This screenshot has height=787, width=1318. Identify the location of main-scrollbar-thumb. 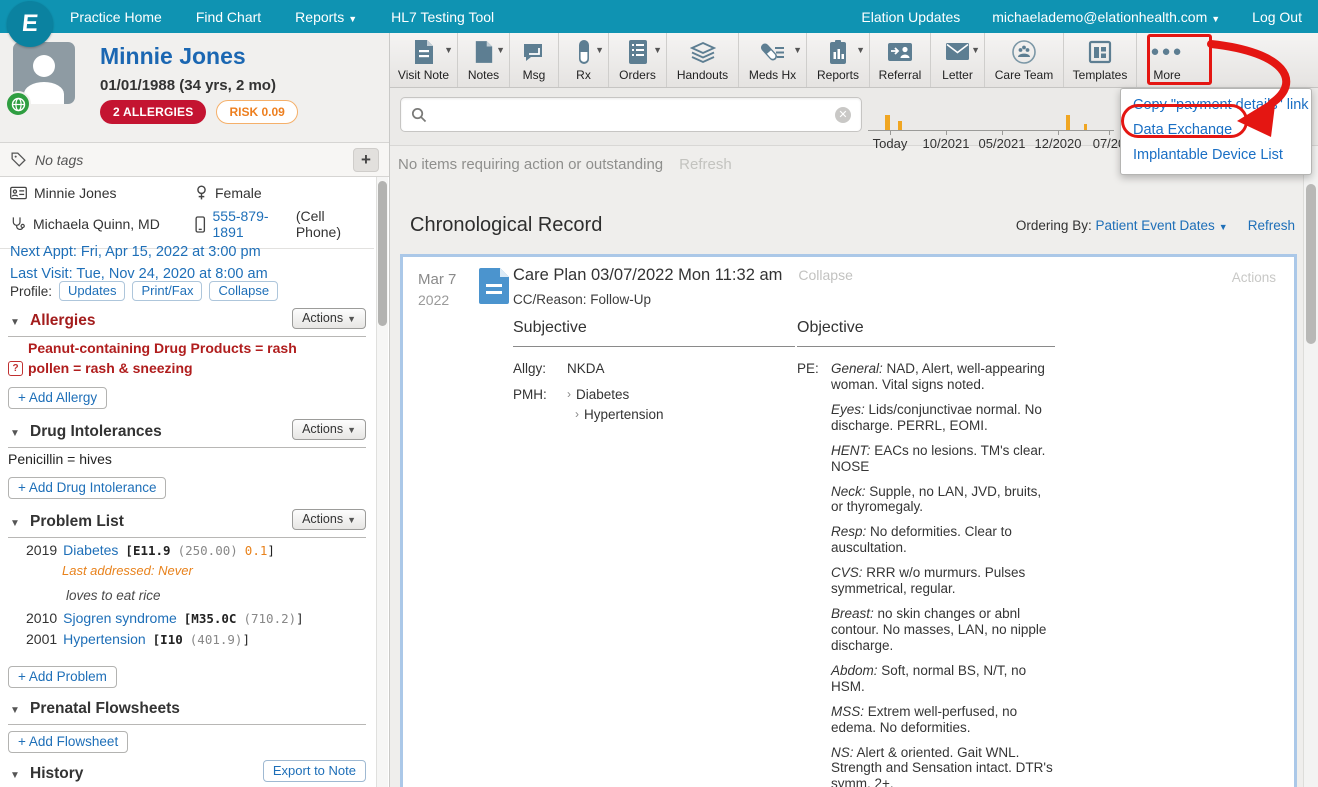
(1311, 264).